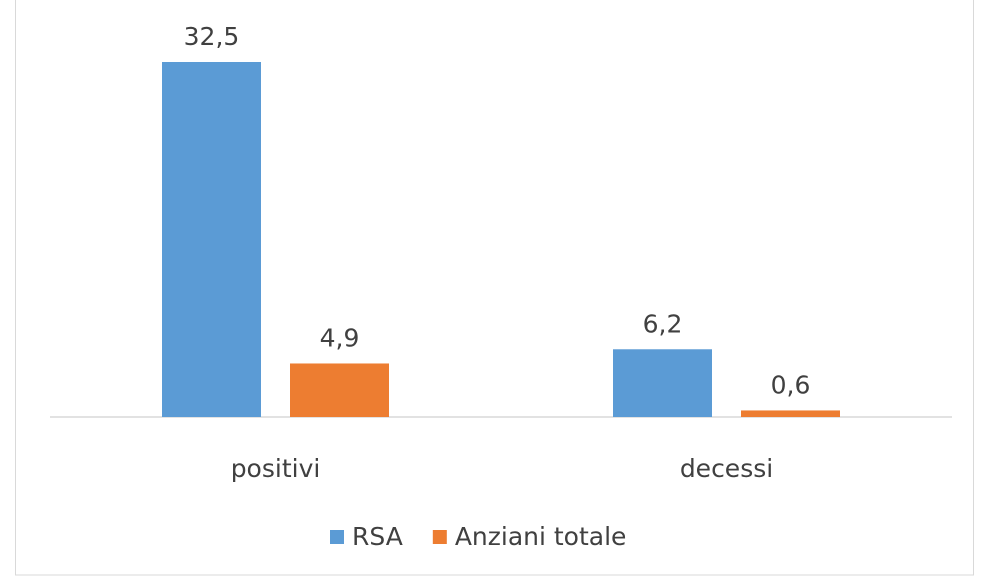 The height and width of the screenshot is (576, 989). Describe the element at coordinates (663, 323) in the screenshot. I see `data-label: 6,2` at that location.